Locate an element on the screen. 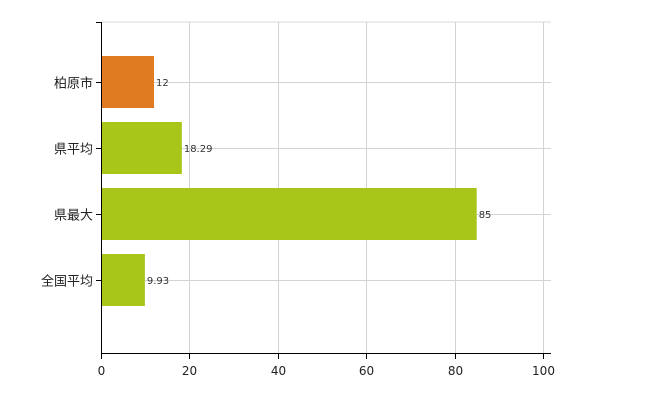 This screenshot has height=400, width=650. x-tick-label: 80 is located at coordinates (455, 371).